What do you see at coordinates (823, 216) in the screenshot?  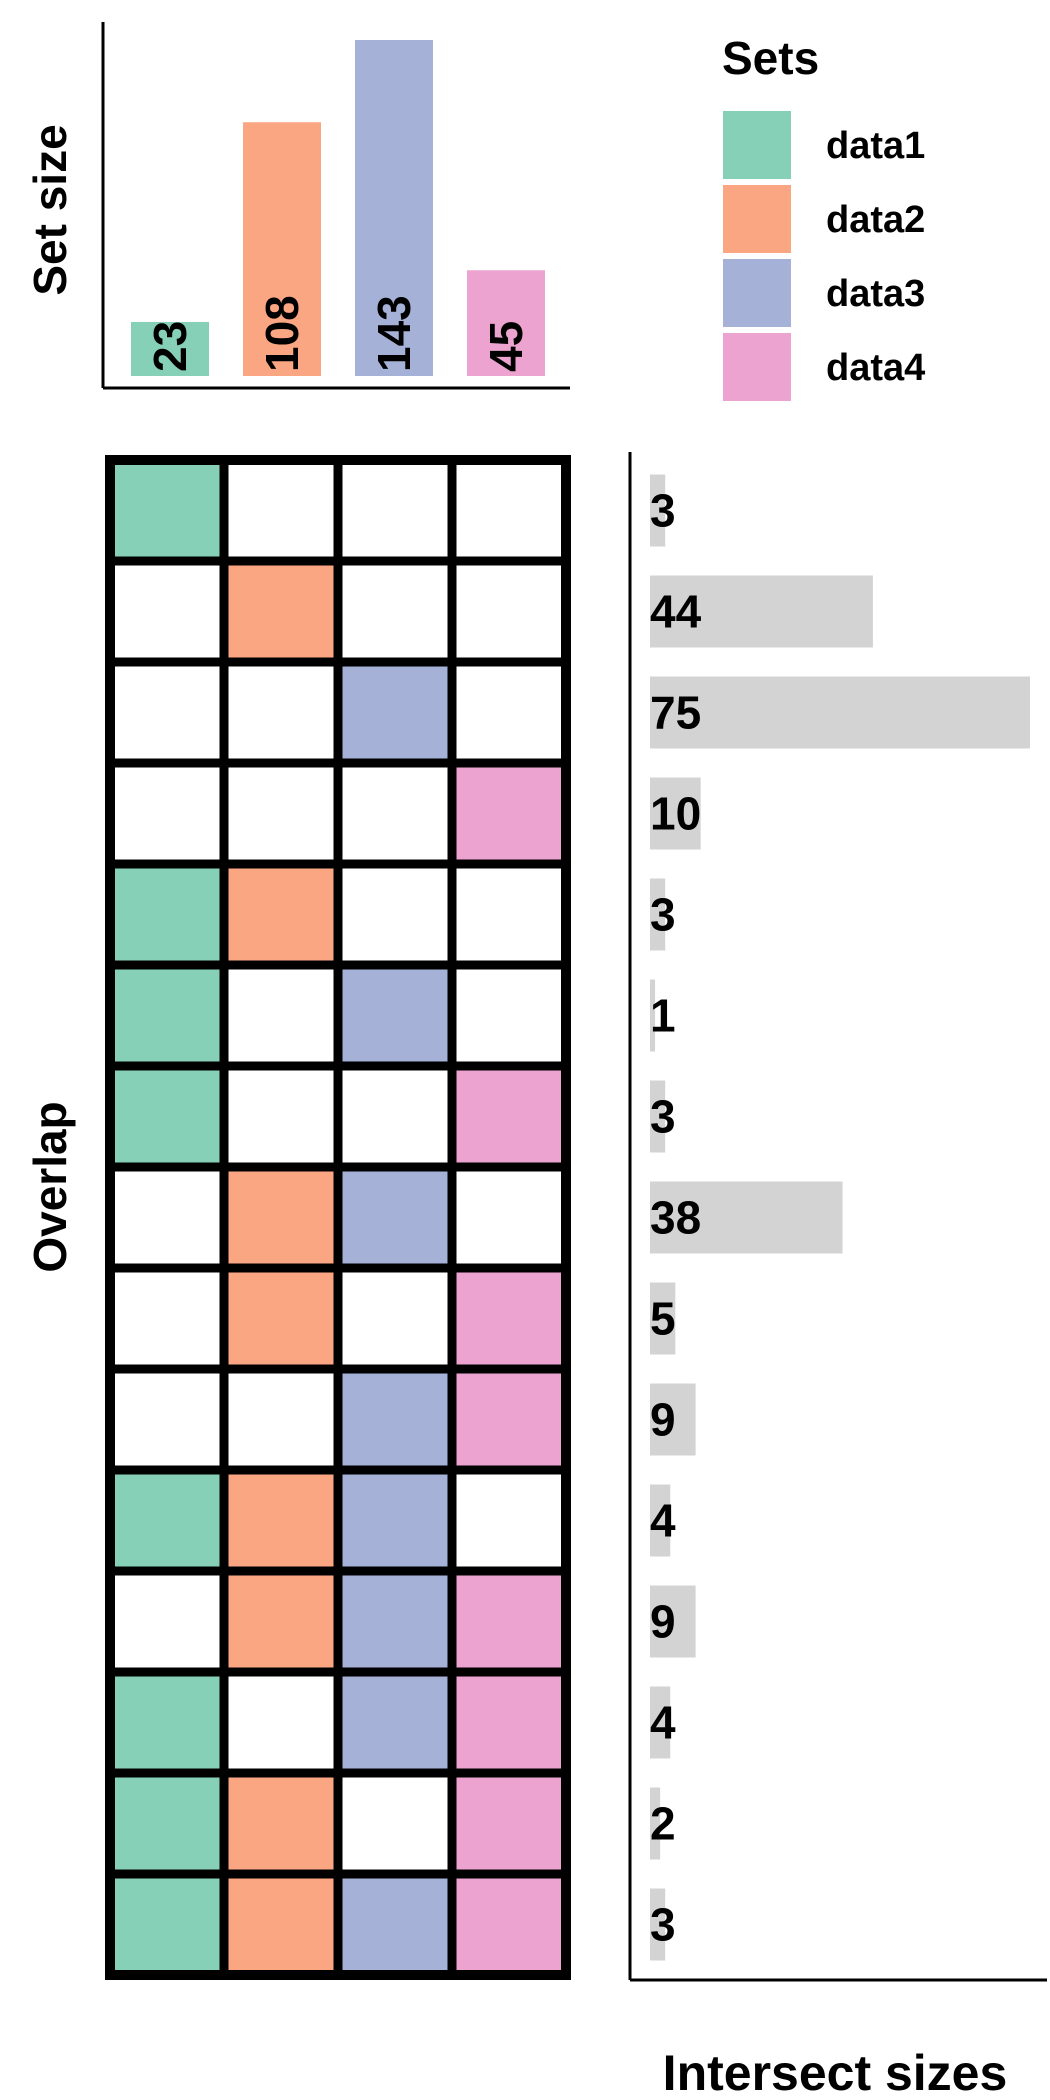 I see `legend: Sets data1 data2 data3 data4` at bounding box center [823, 216].